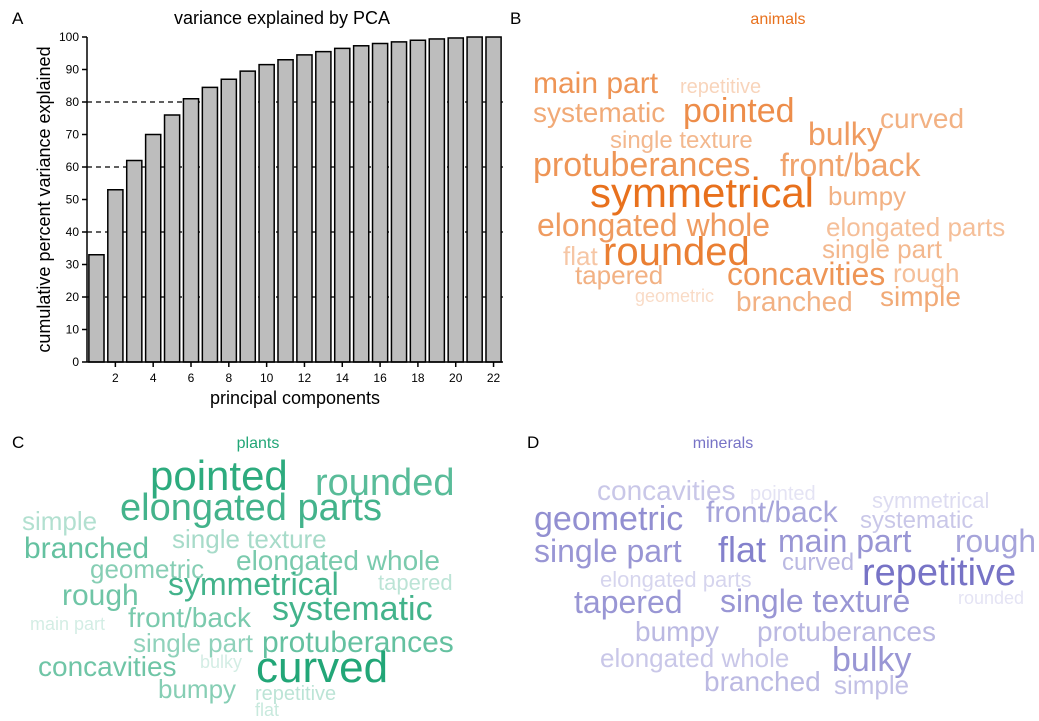 The height and width of the screenshot is (721, 1039). What do you see at coordinates (73, 330) in the screenshot?
I see `y-tick-label: 10` at bounding box center [73, 330].